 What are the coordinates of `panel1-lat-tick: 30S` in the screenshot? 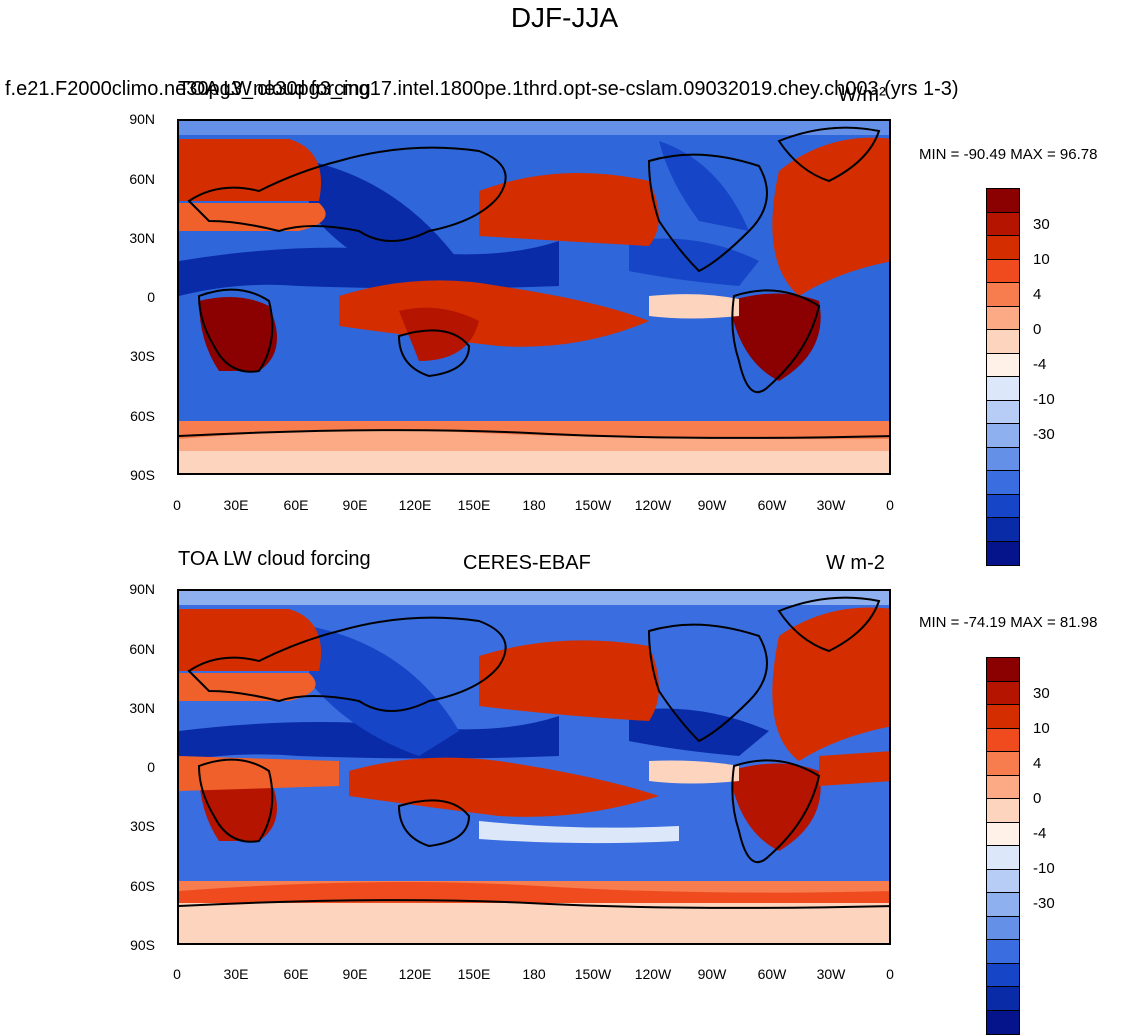 It's located at (142, 356).